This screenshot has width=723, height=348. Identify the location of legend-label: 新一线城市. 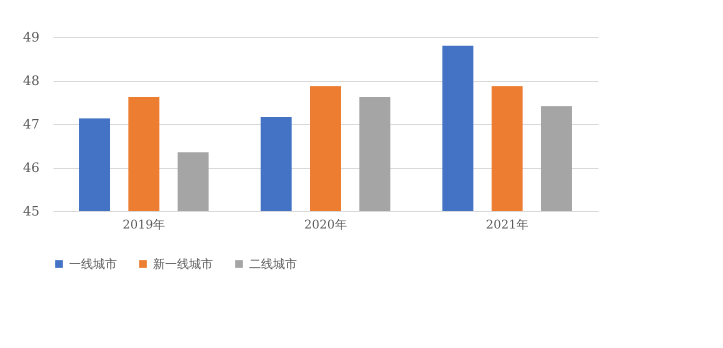
(183, 264).